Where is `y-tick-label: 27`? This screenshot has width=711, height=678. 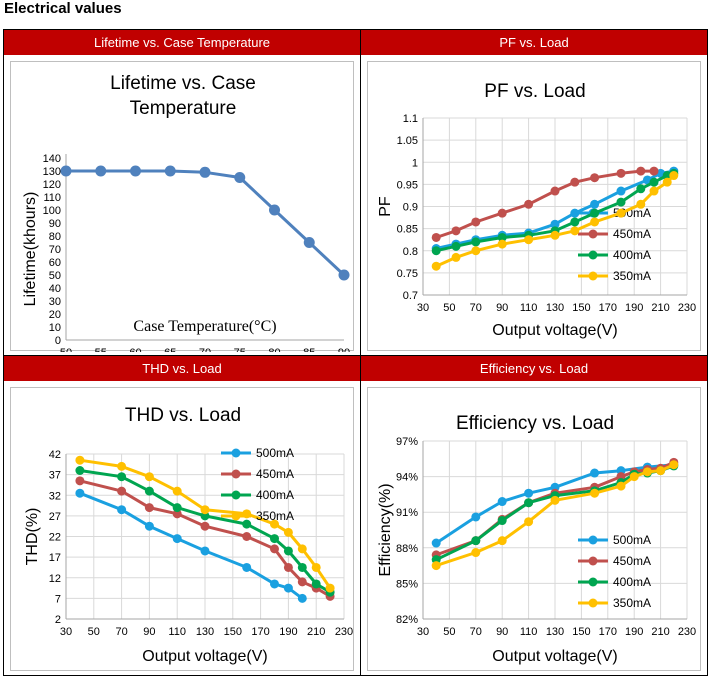
y-tick-label: 27 is located at coordinates (55, 517).